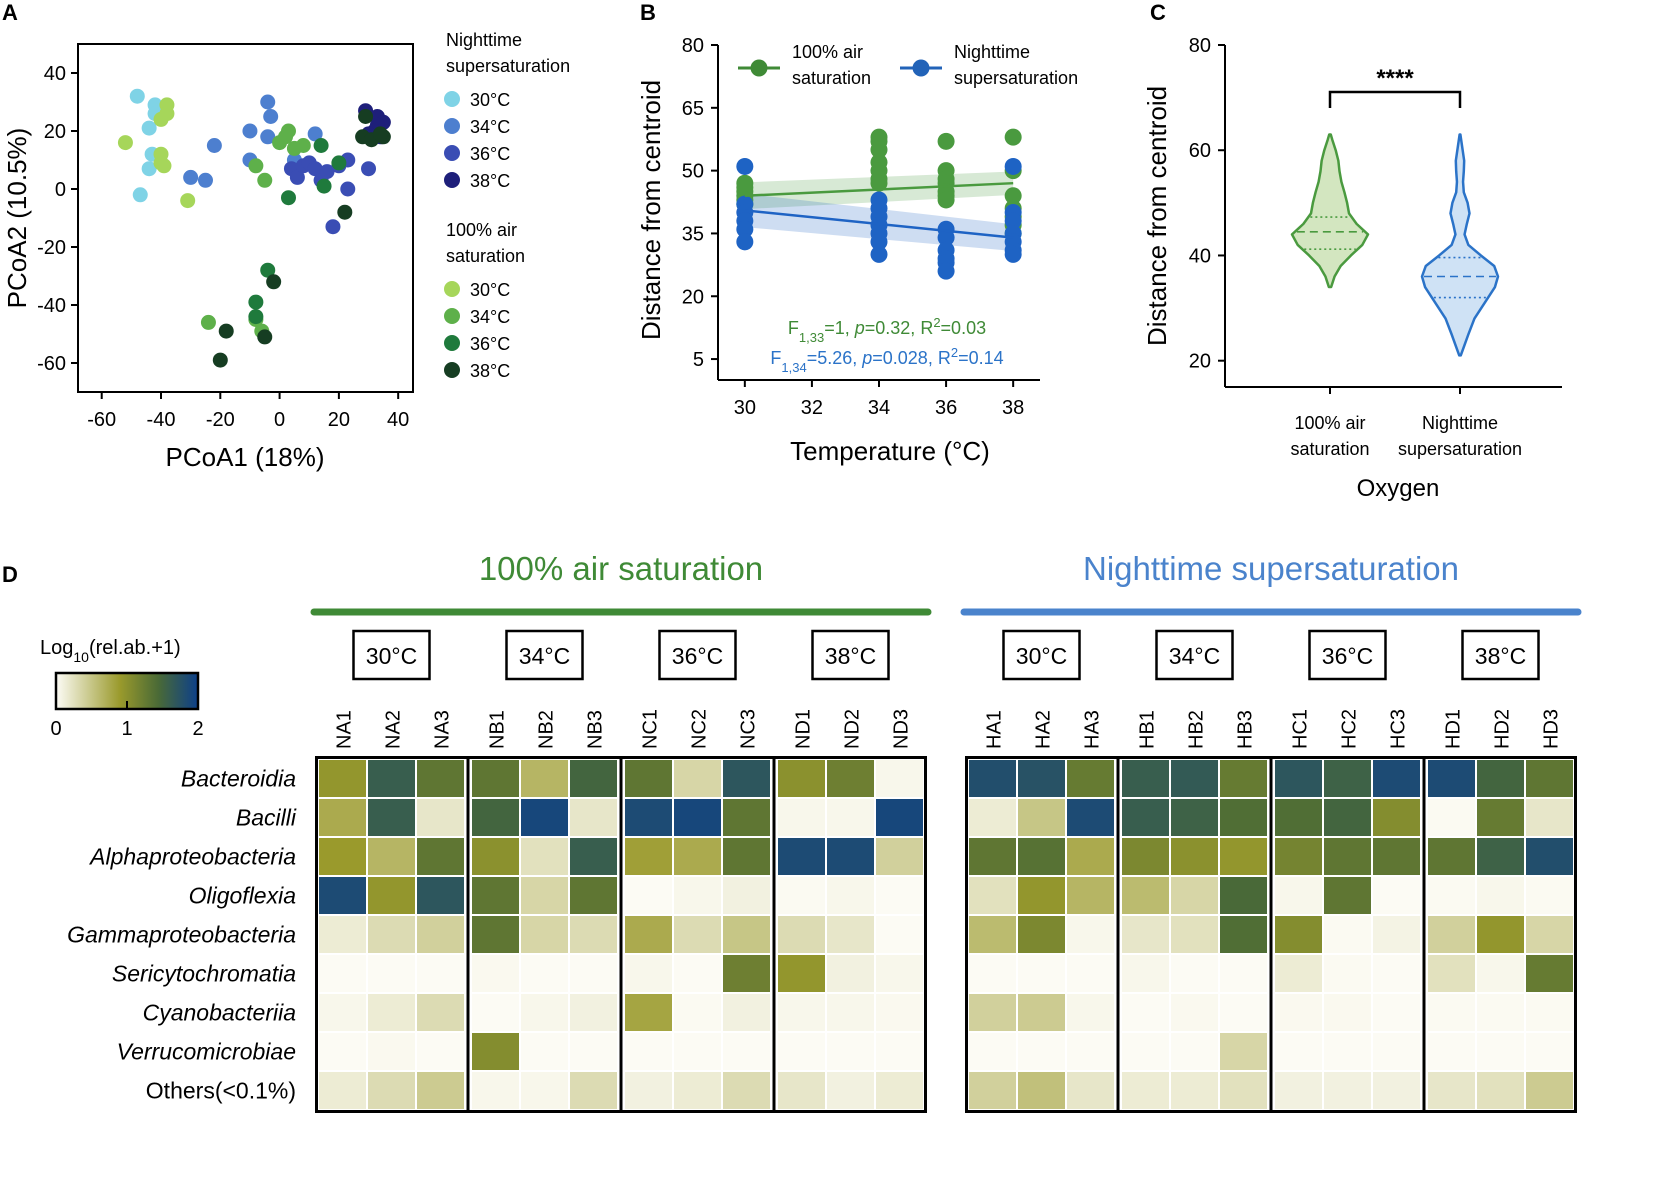 This screenshot has width=1662, height=1181. I want to click on panel-d-group-title: Nighttime supersaturation, so click(1271, 568).